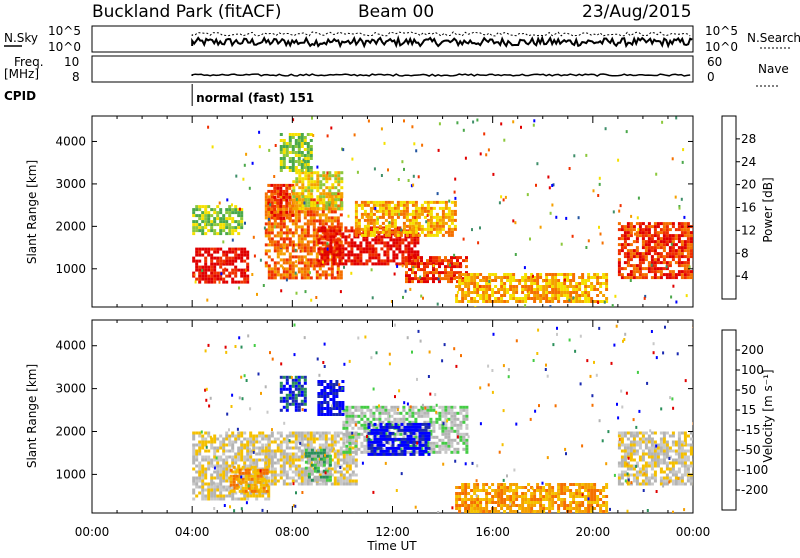 This screenshot has height=558, width=800. I want to click on velocity-panel-cell-1919, so click(561, 484).